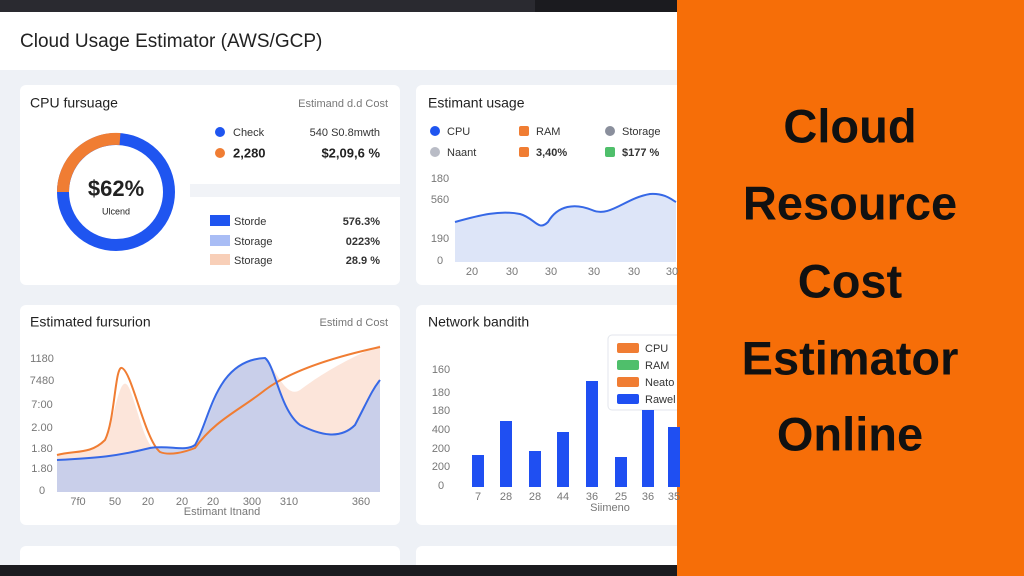  I want to click on x-tick-label: 300, so click(252, 502).